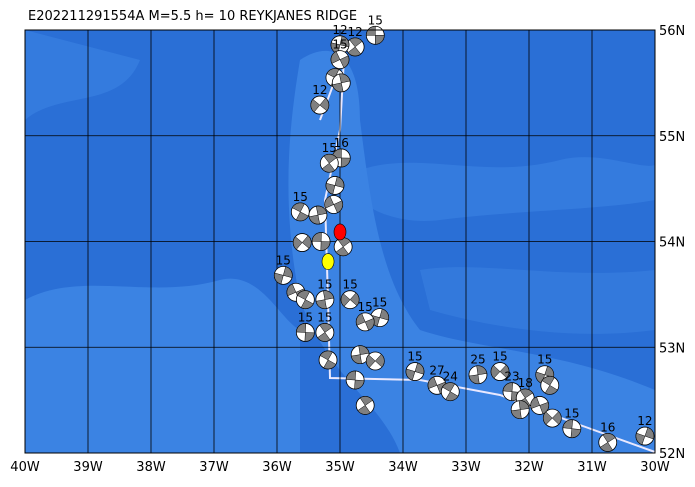 This screenshot has width=695, height=487. Describe the element at coordinates (672, 31) in the screenshot. I see `lat-tick-label: 56N` at that location.